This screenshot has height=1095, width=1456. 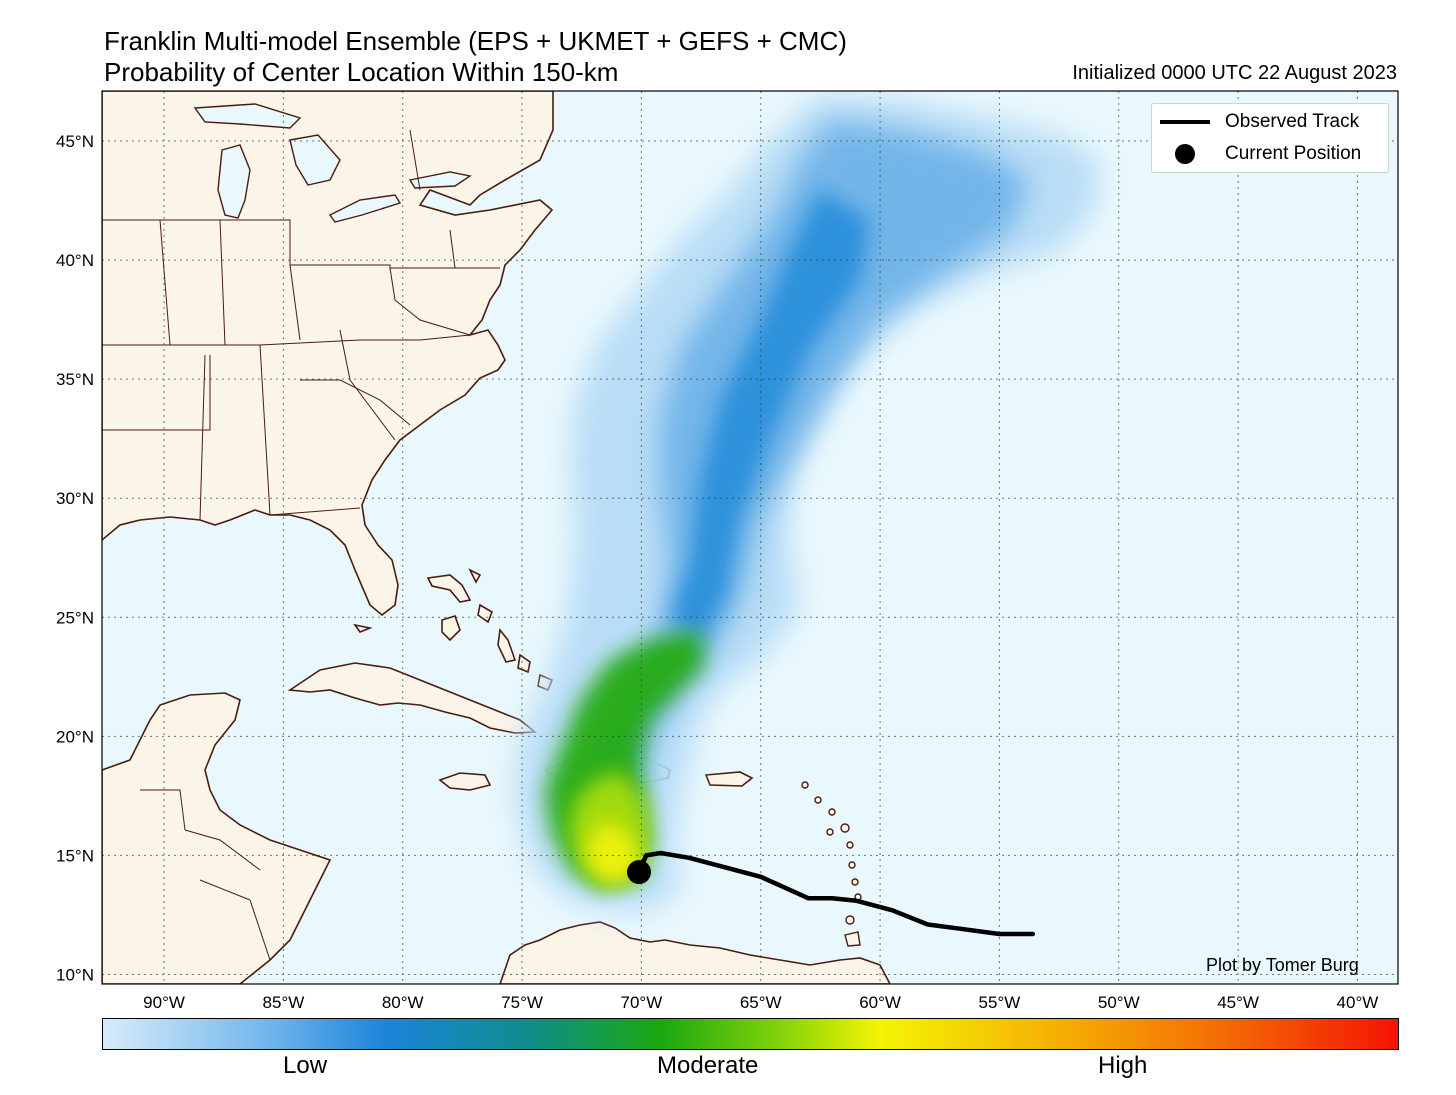 I want to click on longitude-tick-label: 70°W, so click(x=642, y=1002).